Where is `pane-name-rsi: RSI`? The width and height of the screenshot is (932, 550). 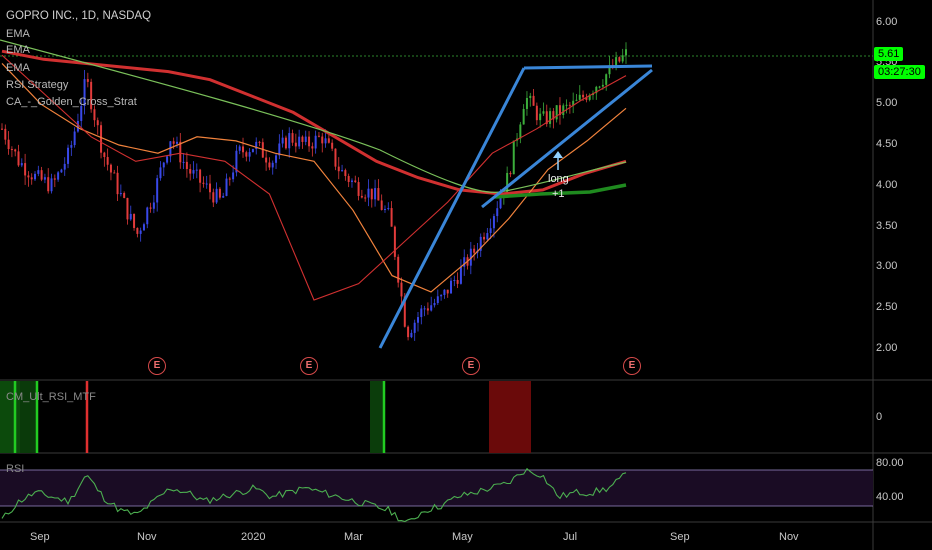
pane-name-rsi: RSI is located at coordinates (15, 469).